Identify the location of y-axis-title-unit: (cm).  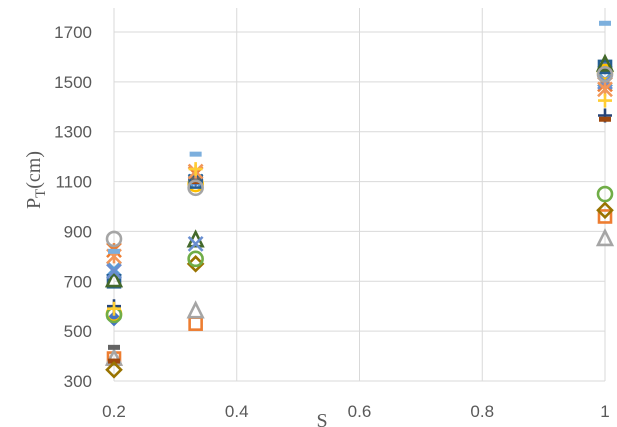
(34, 170).